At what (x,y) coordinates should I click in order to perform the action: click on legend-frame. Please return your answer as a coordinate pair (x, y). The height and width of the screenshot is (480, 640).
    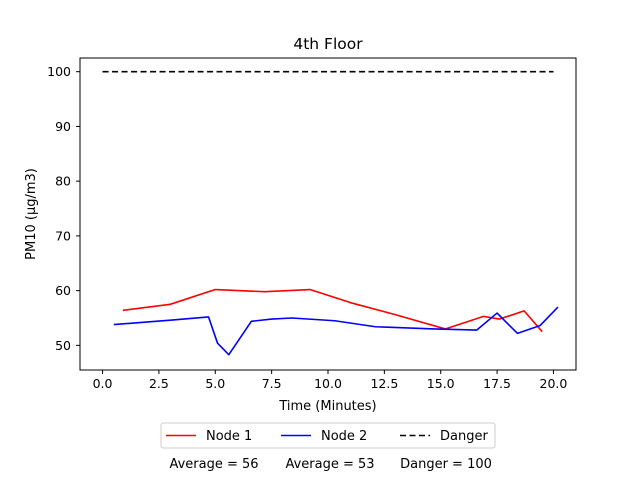
    Looking at the image, I should click on (328, 435).